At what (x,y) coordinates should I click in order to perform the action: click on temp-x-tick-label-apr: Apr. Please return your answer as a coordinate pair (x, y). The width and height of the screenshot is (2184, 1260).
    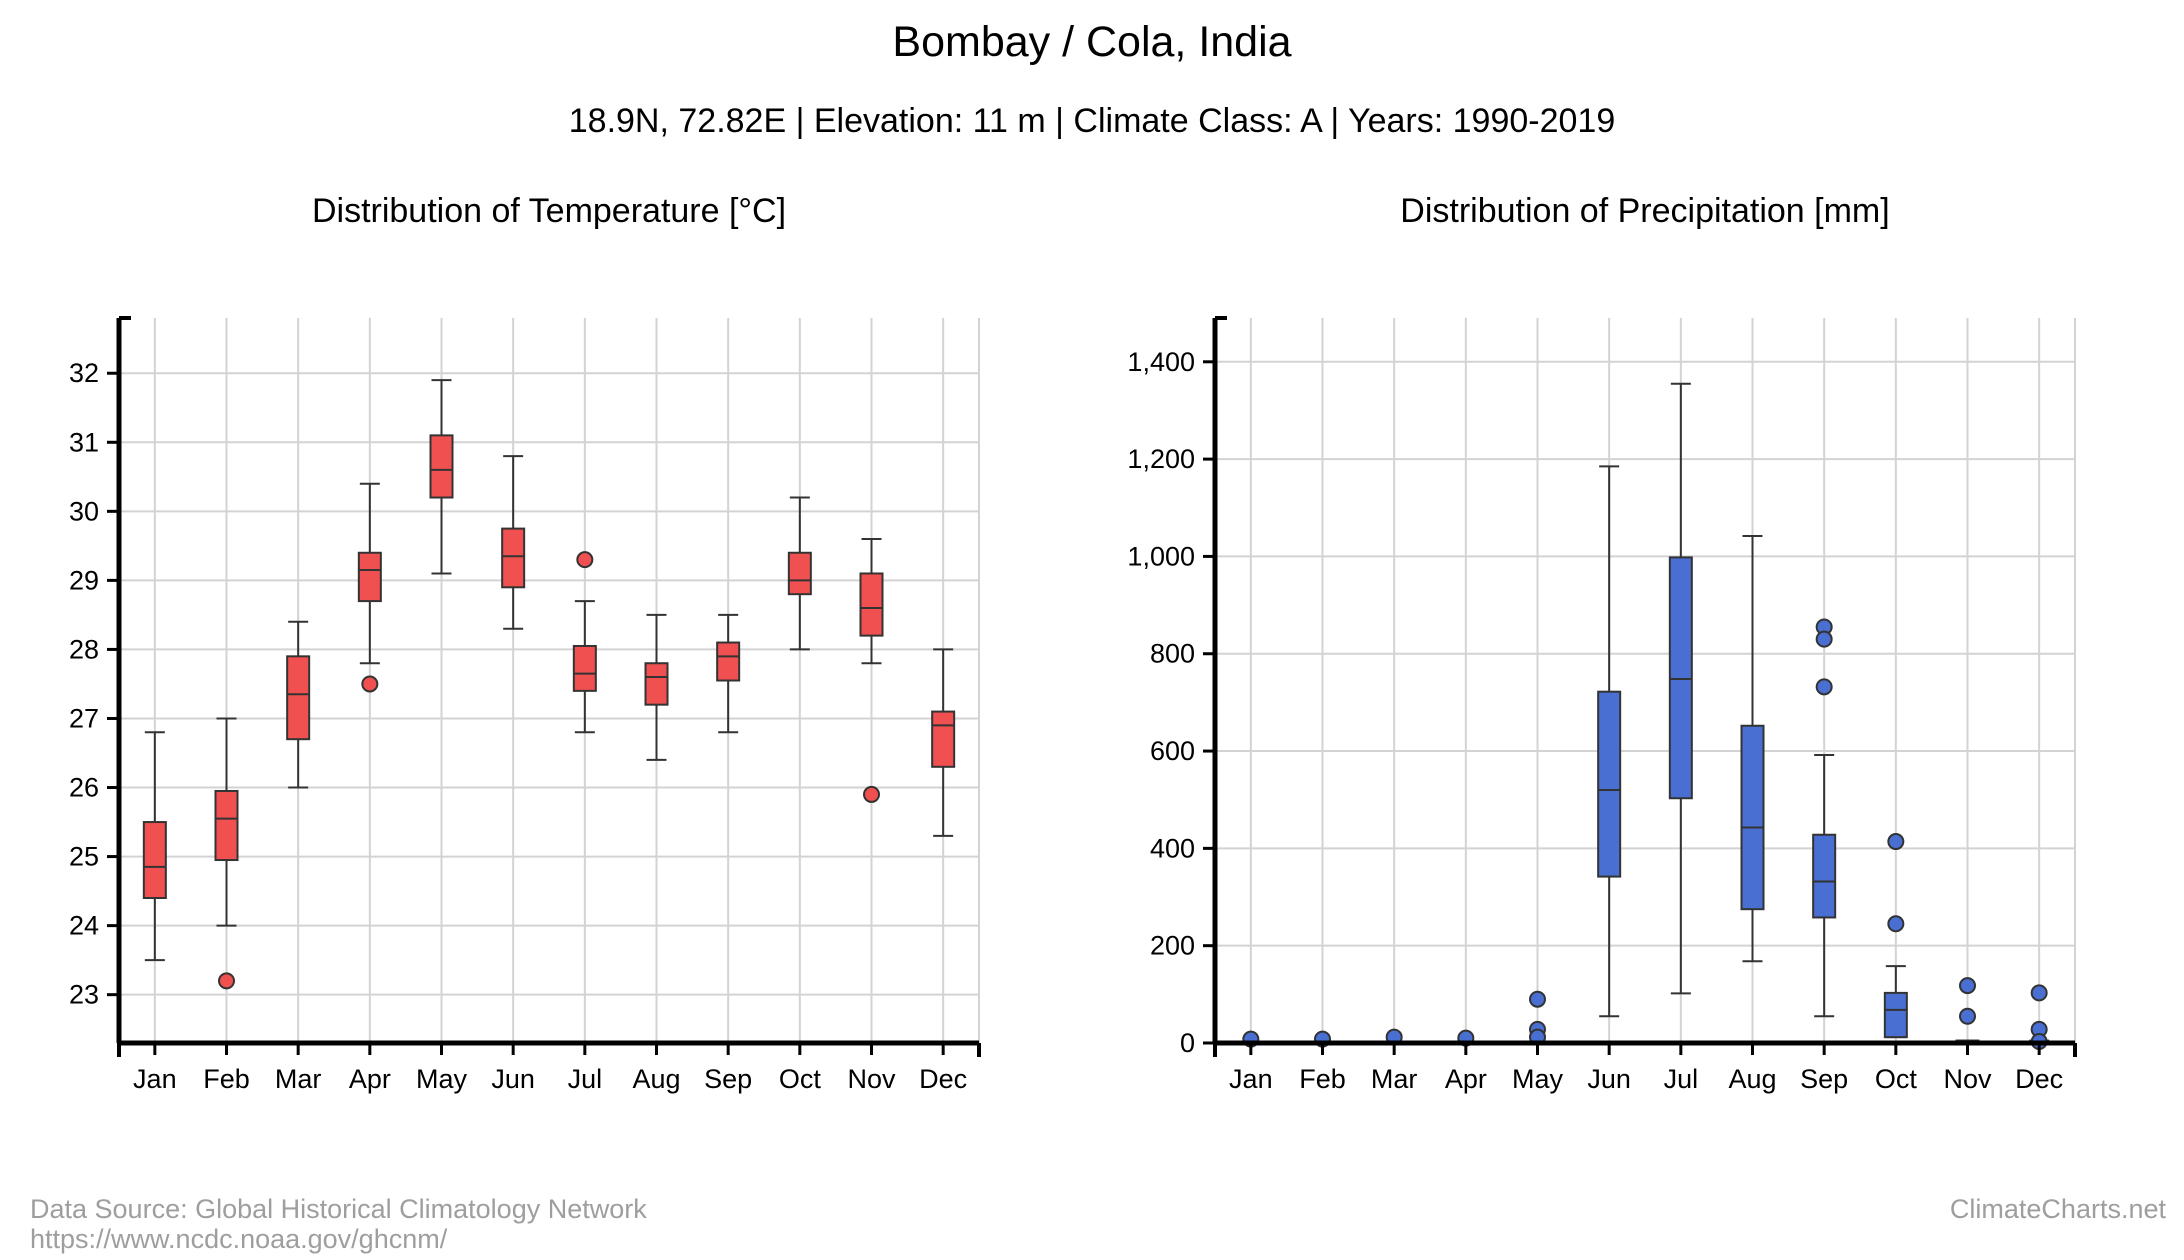
    Looking at the image, I should click on (370, 1079).